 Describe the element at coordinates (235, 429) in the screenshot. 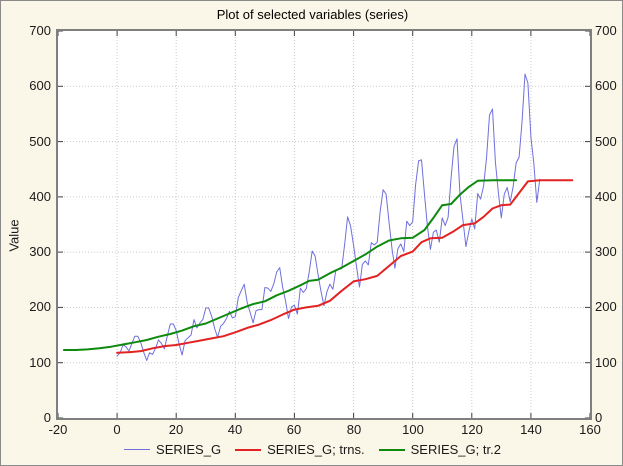

I see `x-tick-label: 40` at that location.